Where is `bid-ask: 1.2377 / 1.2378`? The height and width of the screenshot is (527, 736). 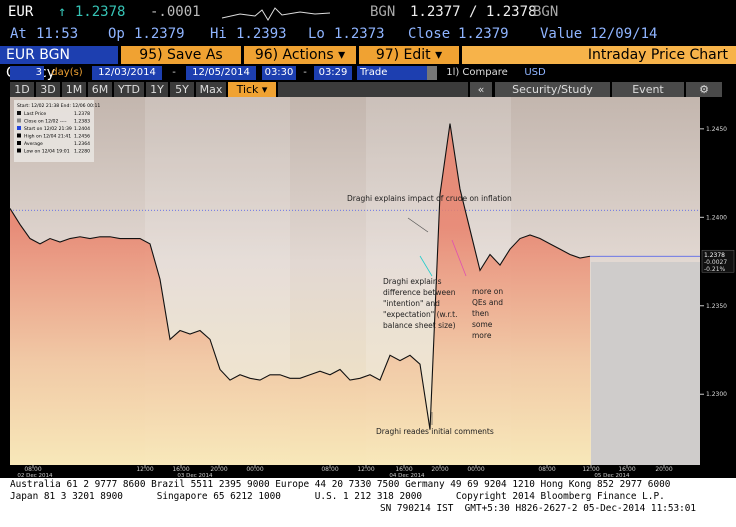 bid-ask: 1.2377 / 1.2378 is located at coordinates (473, 12).